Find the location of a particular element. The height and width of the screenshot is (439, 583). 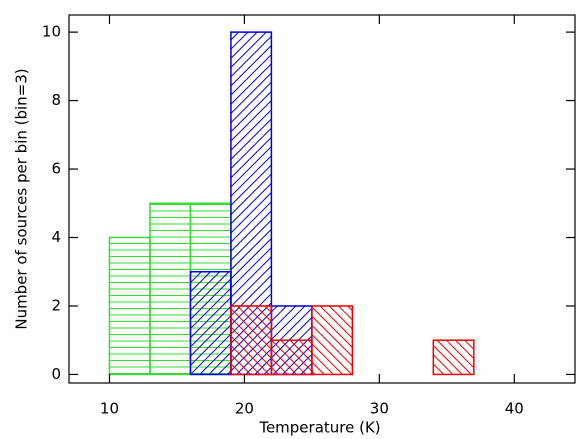

y-axis-label: Number of sources per bin (bin=3) is located at coordinates (22, 198).